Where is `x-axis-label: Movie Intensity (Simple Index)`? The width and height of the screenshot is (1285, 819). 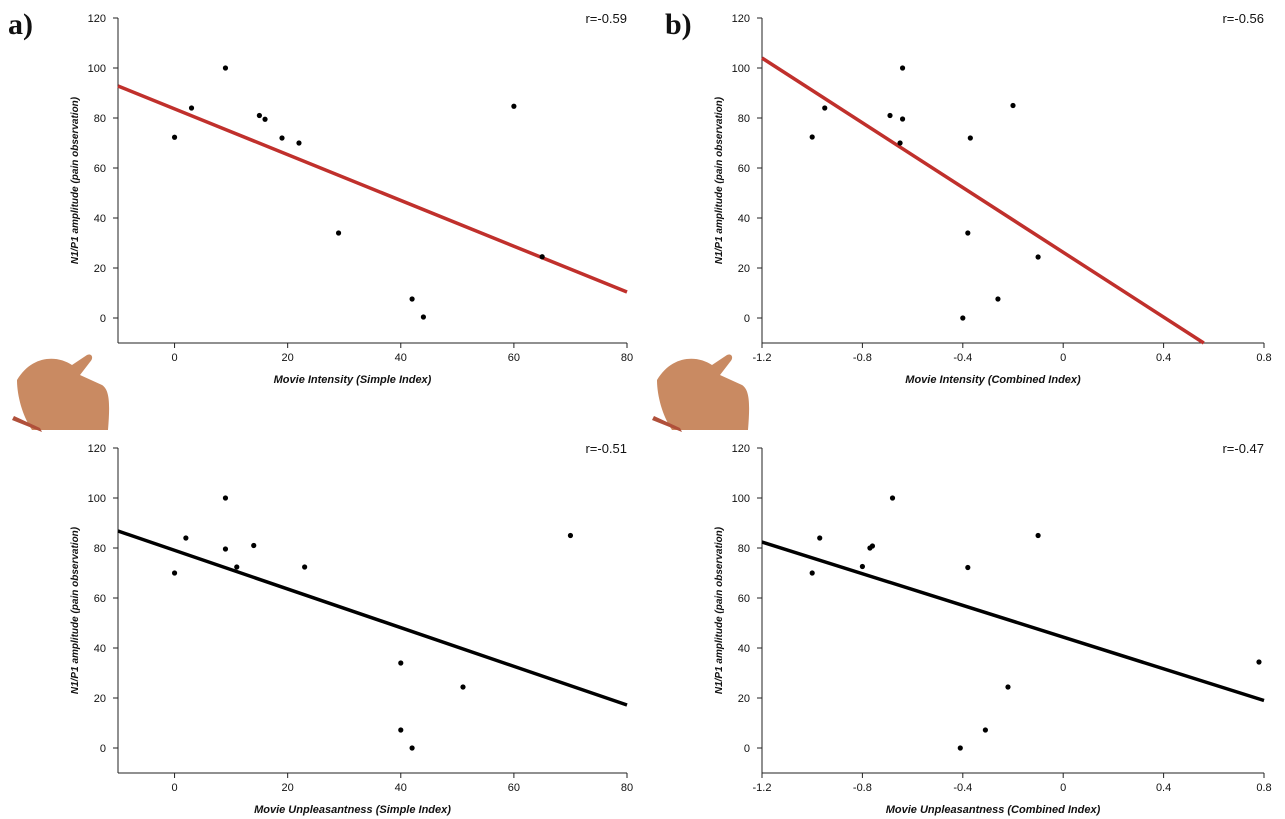
x-axis-label: Movie Intensity (Simple Index) is located at coordinates (353, 380).